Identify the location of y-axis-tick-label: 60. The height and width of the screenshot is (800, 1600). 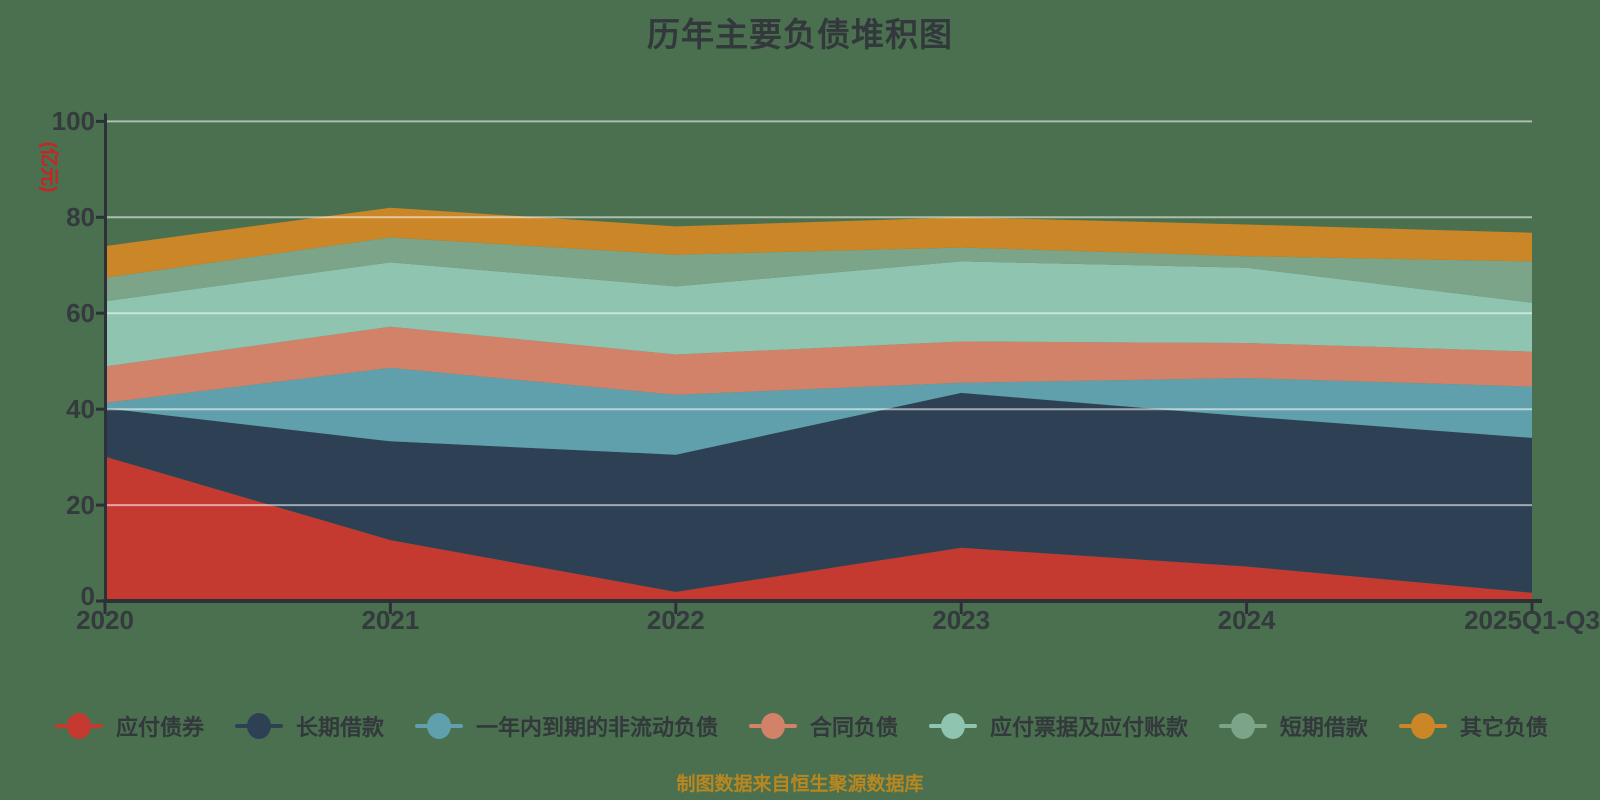
(80, 313).